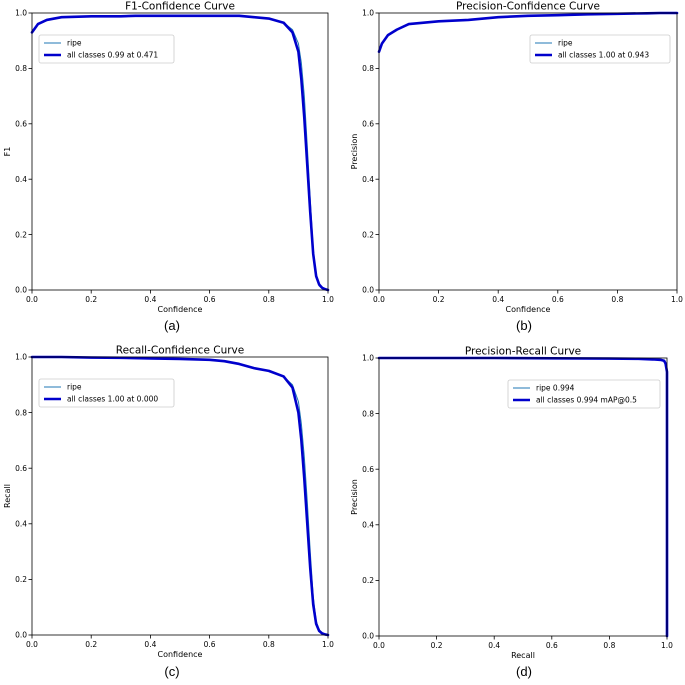 The height and width of the screenshot is (685, 685). Describe the element at coordinates (528, 32) in the screenshot. I see `series-line-all-classes` at that location.